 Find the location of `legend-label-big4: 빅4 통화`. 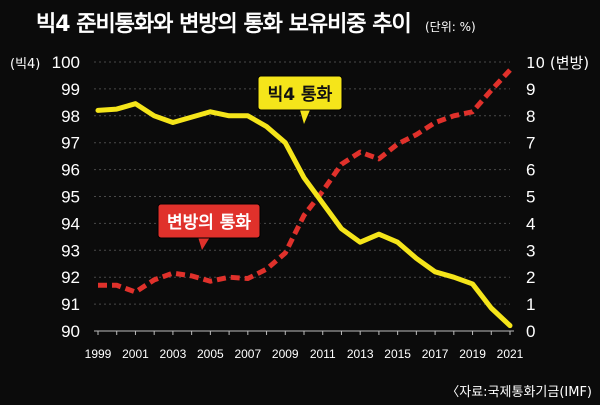

legend-label-big4: 빅4 통화 is located at coordinates (300, 95).